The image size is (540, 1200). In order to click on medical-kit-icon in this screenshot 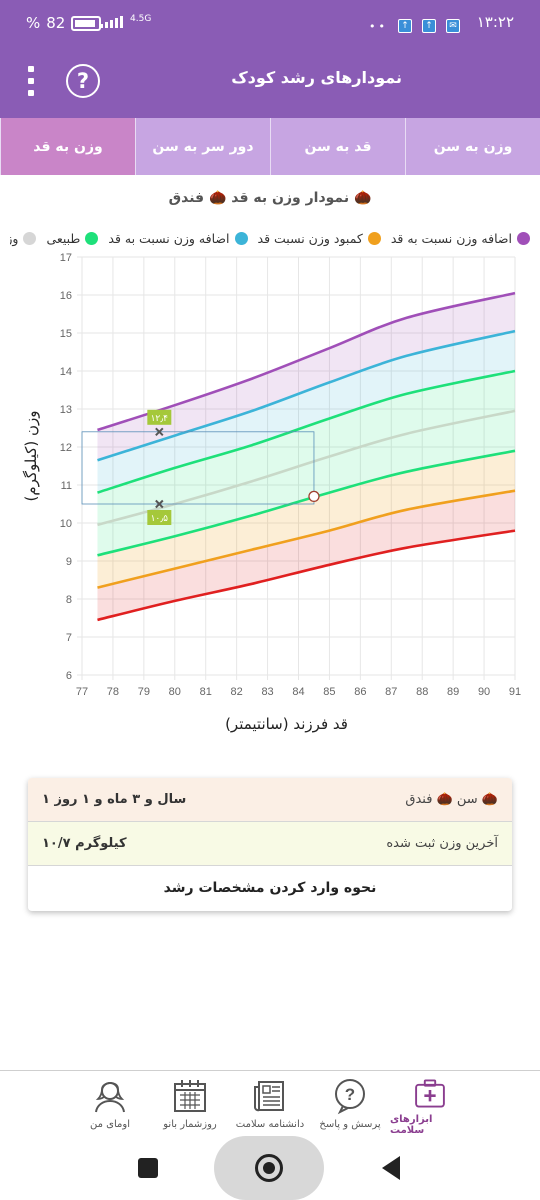, I will do `click(430, 1093)`.